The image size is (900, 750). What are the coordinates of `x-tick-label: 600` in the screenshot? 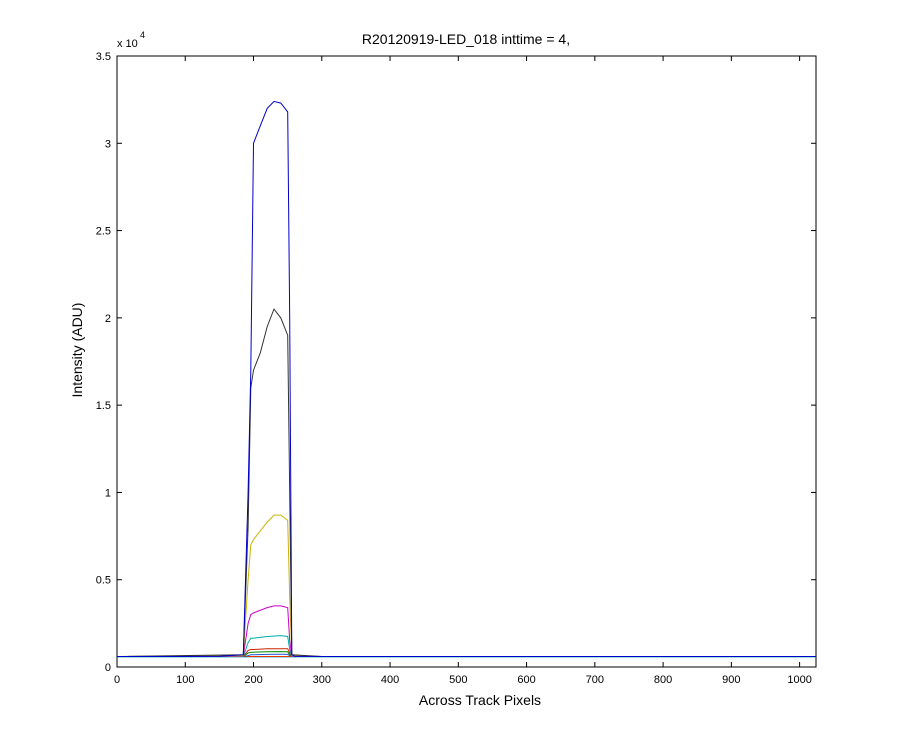 It's located at (526, 680).